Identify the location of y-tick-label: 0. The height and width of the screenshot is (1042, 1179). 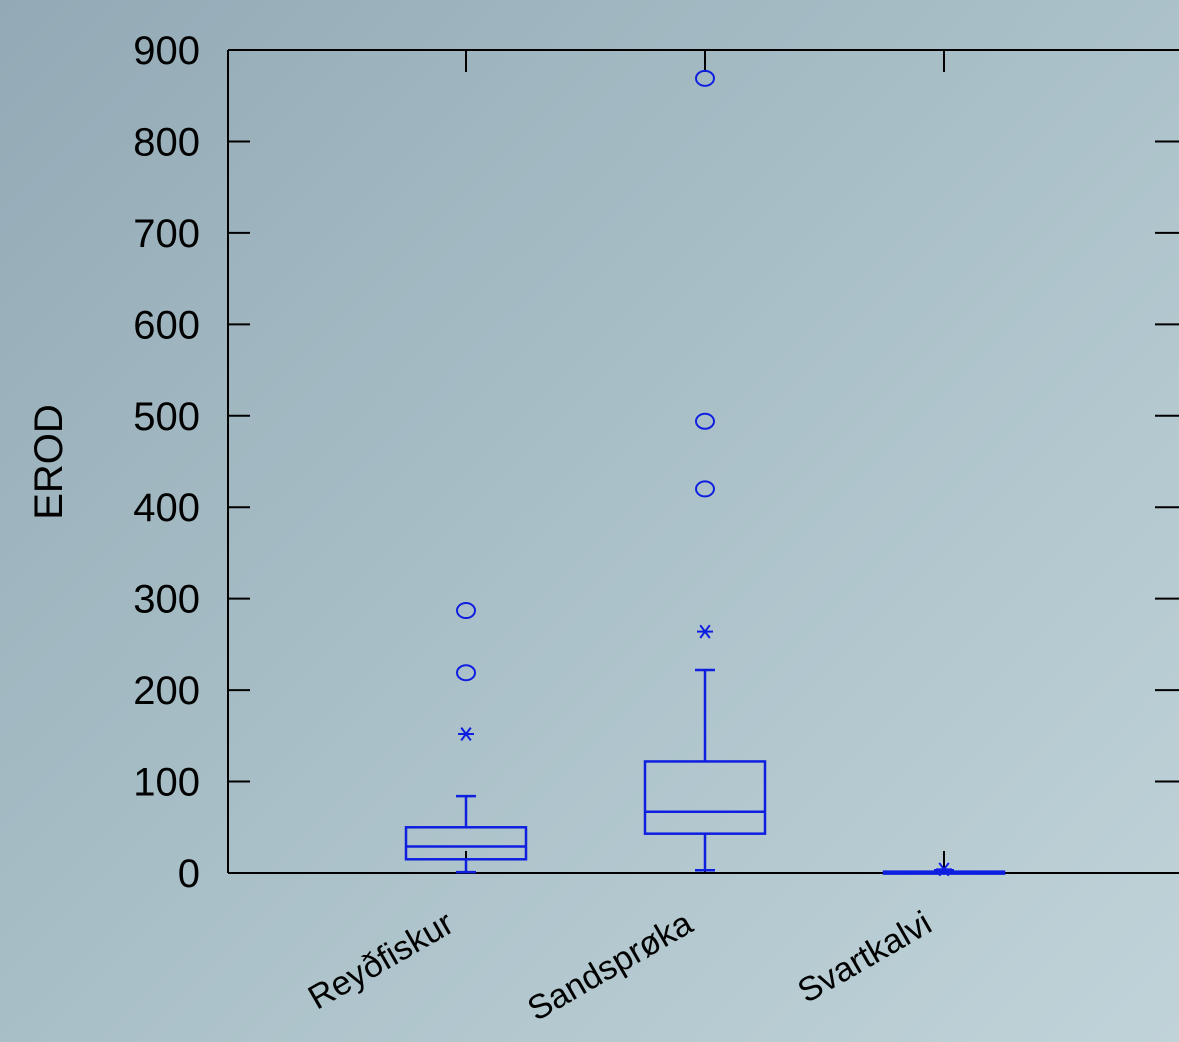
(189, 874).